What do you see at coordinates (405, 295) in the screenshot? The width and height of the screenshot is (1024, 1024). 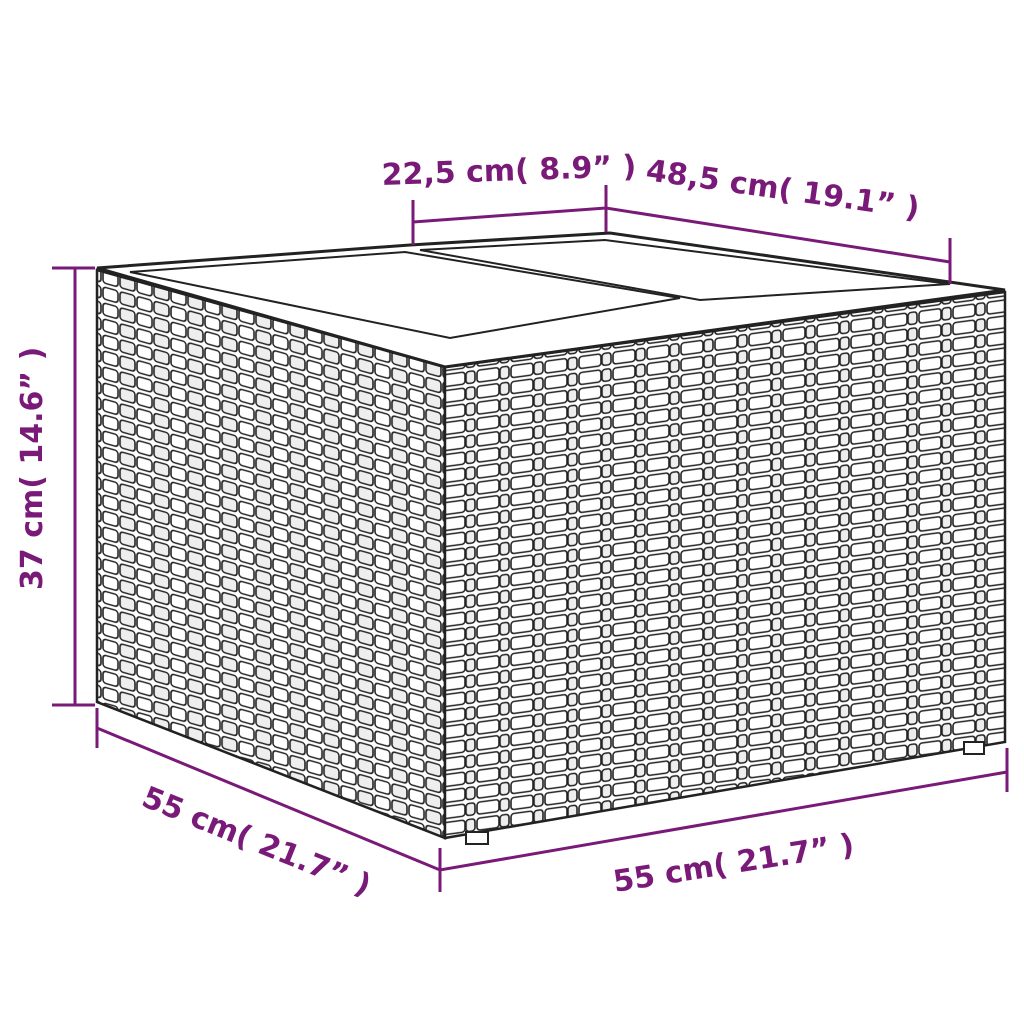 I see `glass-panel-left` at bounding box center [405, 295].